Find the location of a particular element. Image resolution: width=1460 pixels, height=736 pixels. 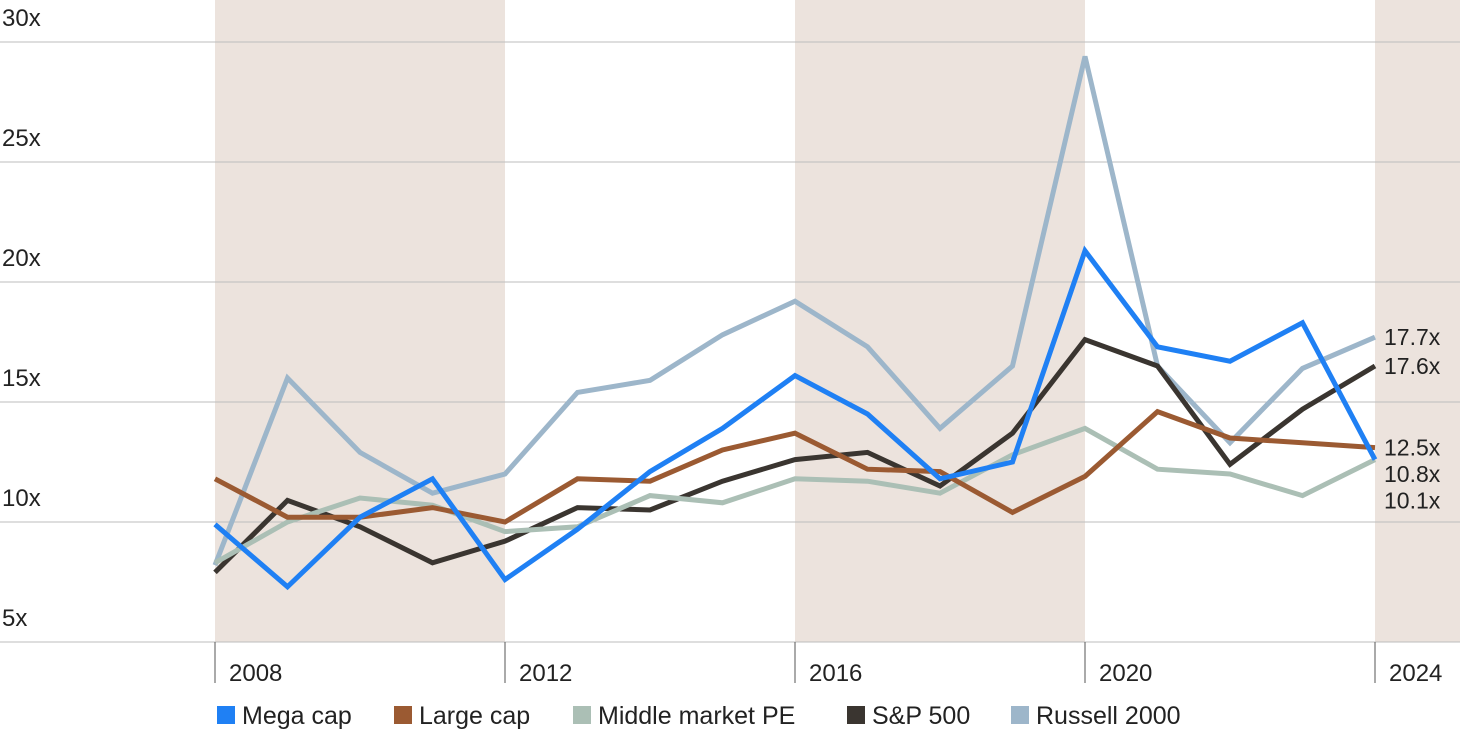

x-tick-label: 2012 is located at coordinates (545, 673).